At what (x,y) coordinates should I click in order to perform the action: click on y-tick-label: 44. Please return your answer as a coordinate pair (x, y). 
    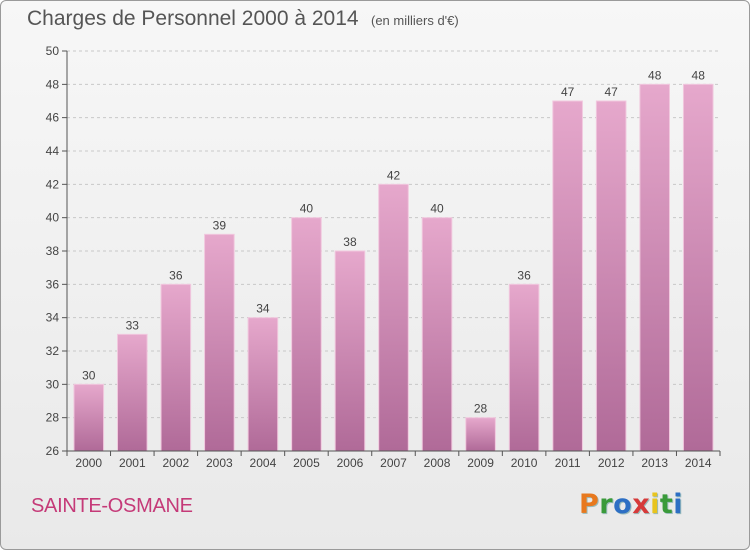
    Looking at the image, I should click on (53, 151).